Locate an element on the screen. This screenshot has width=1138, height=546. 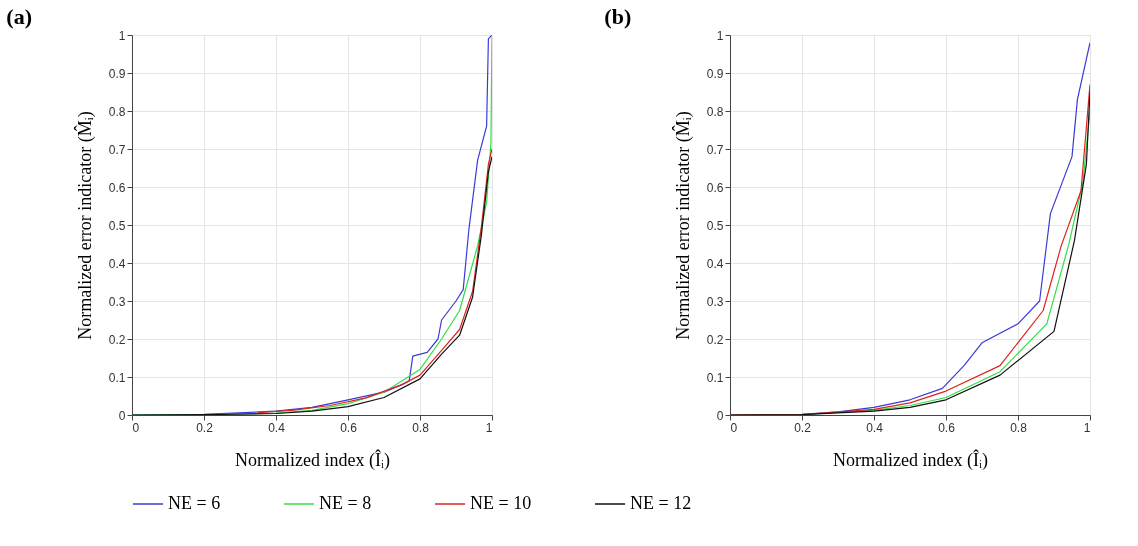
line-series is located at coordinates (374, 281).